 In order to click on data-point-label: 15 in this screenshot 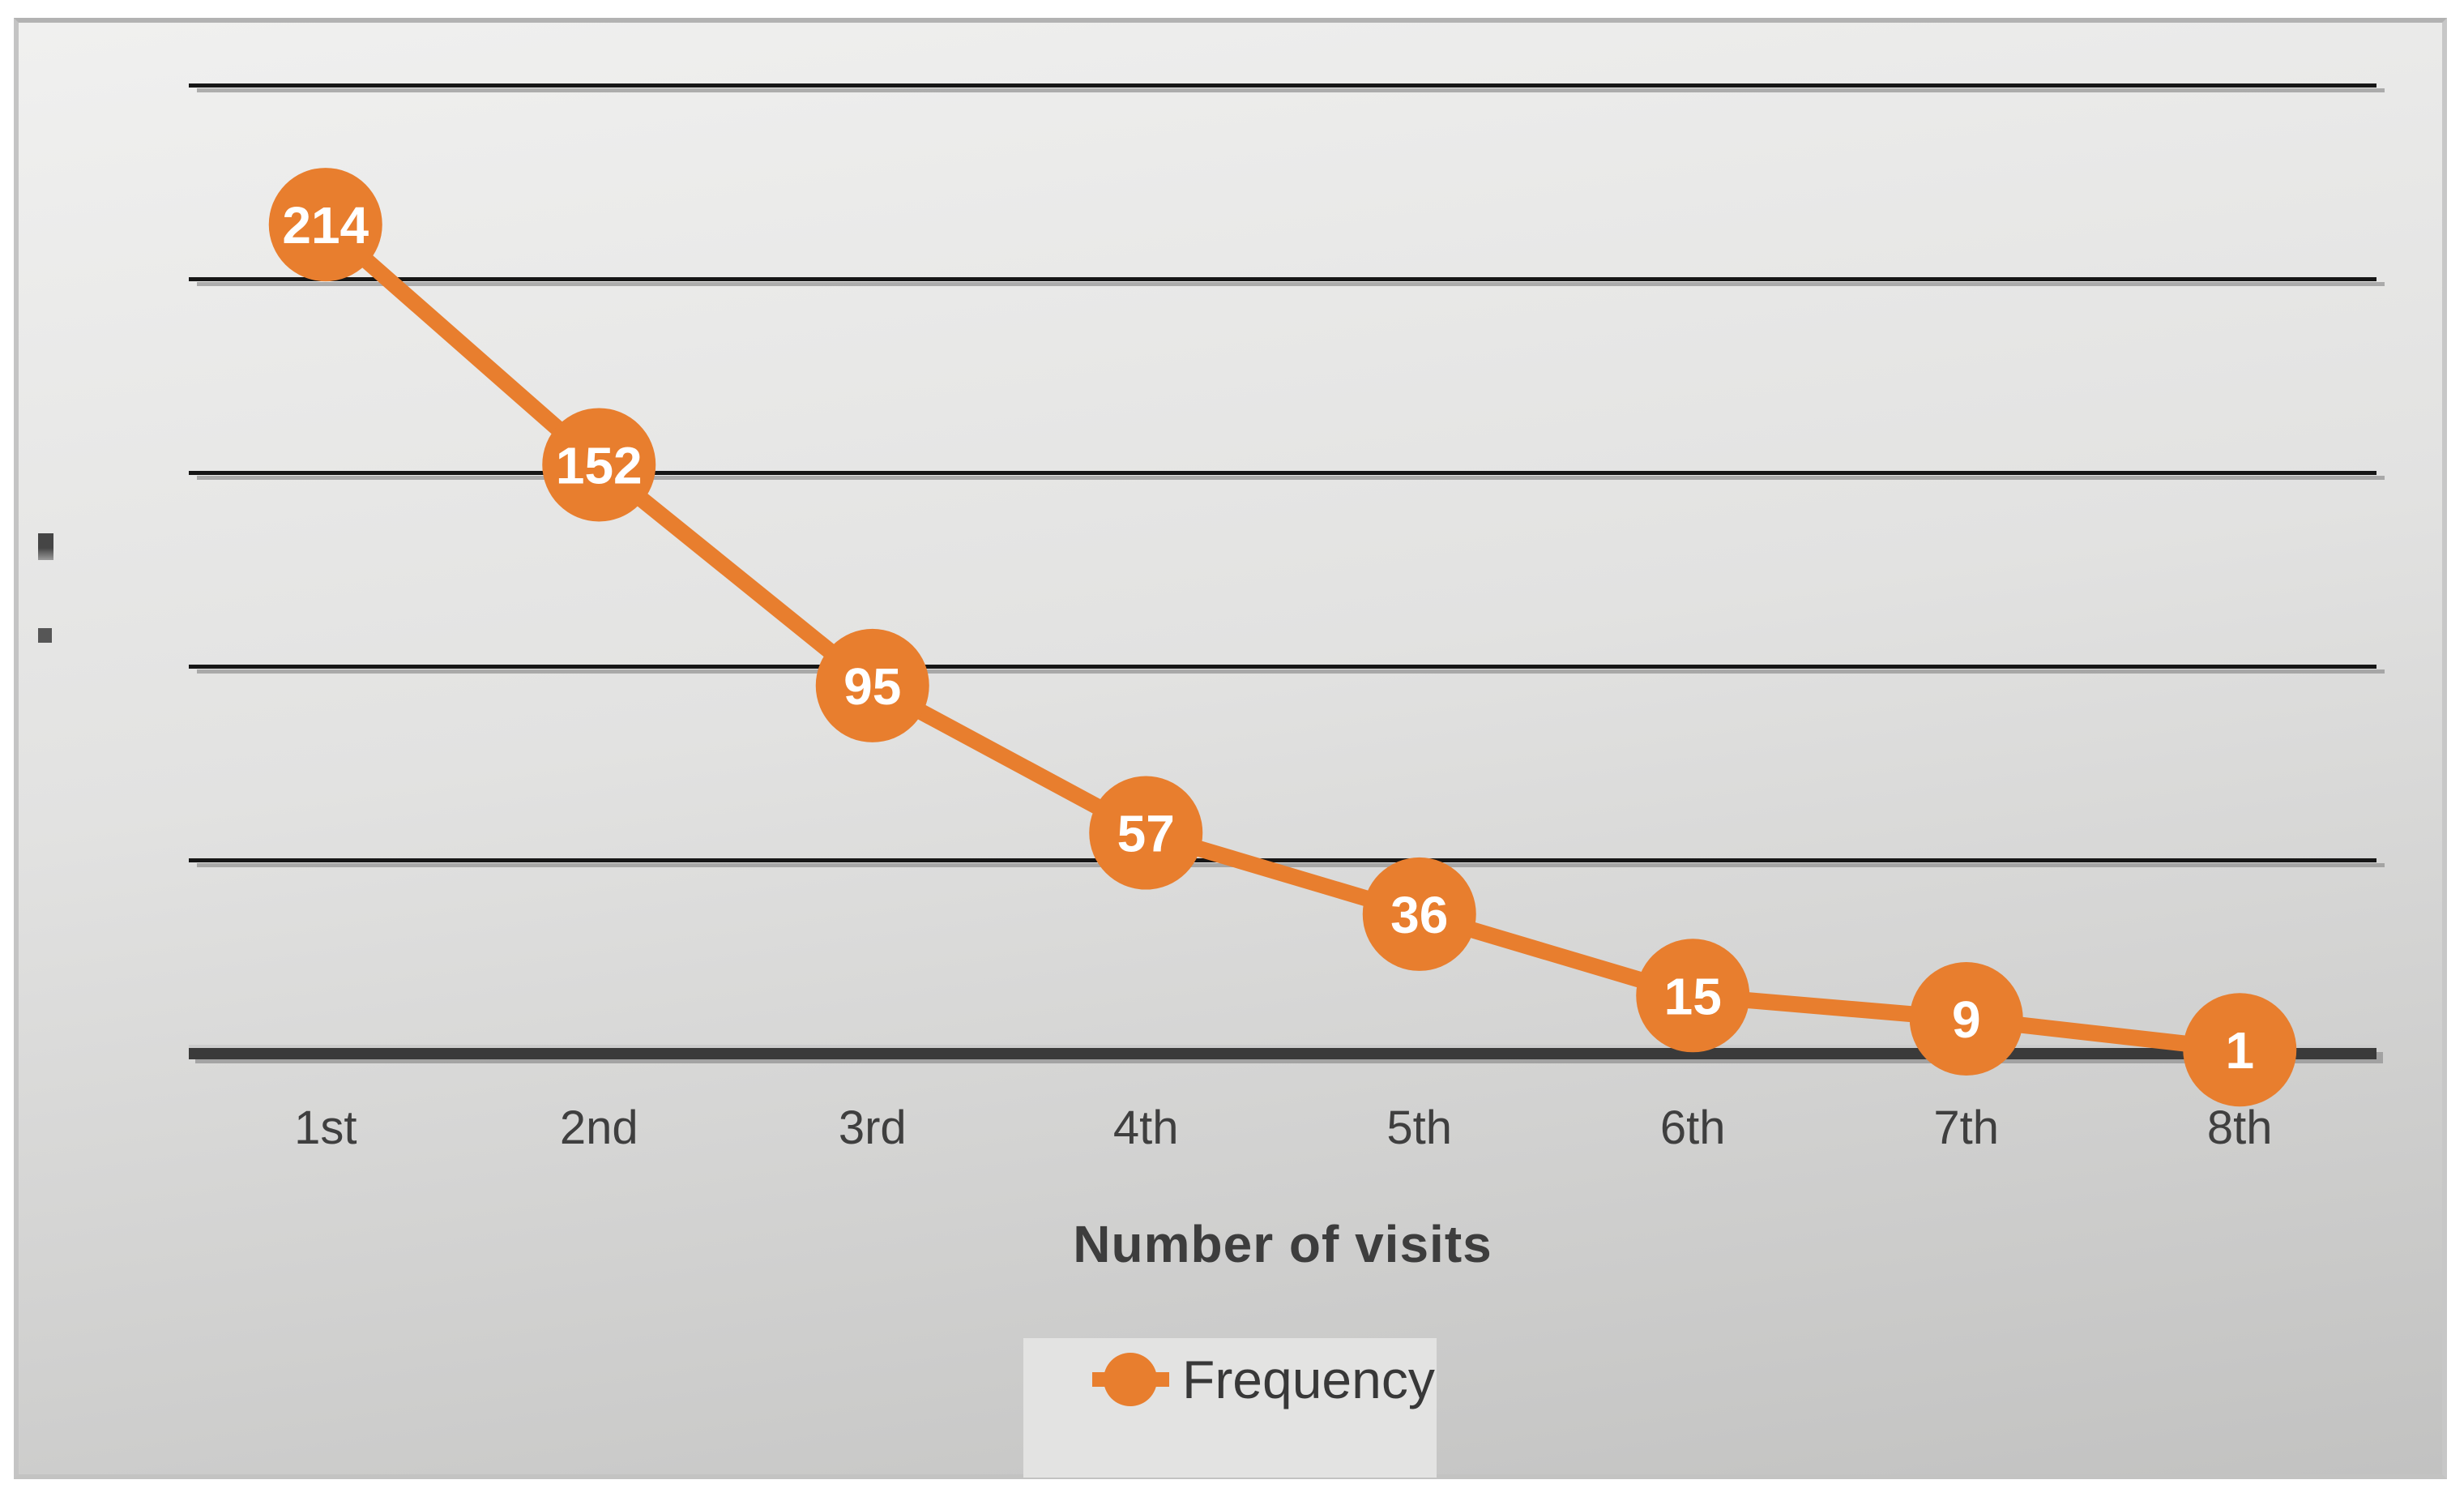, I will do `click(1693, 996)`.